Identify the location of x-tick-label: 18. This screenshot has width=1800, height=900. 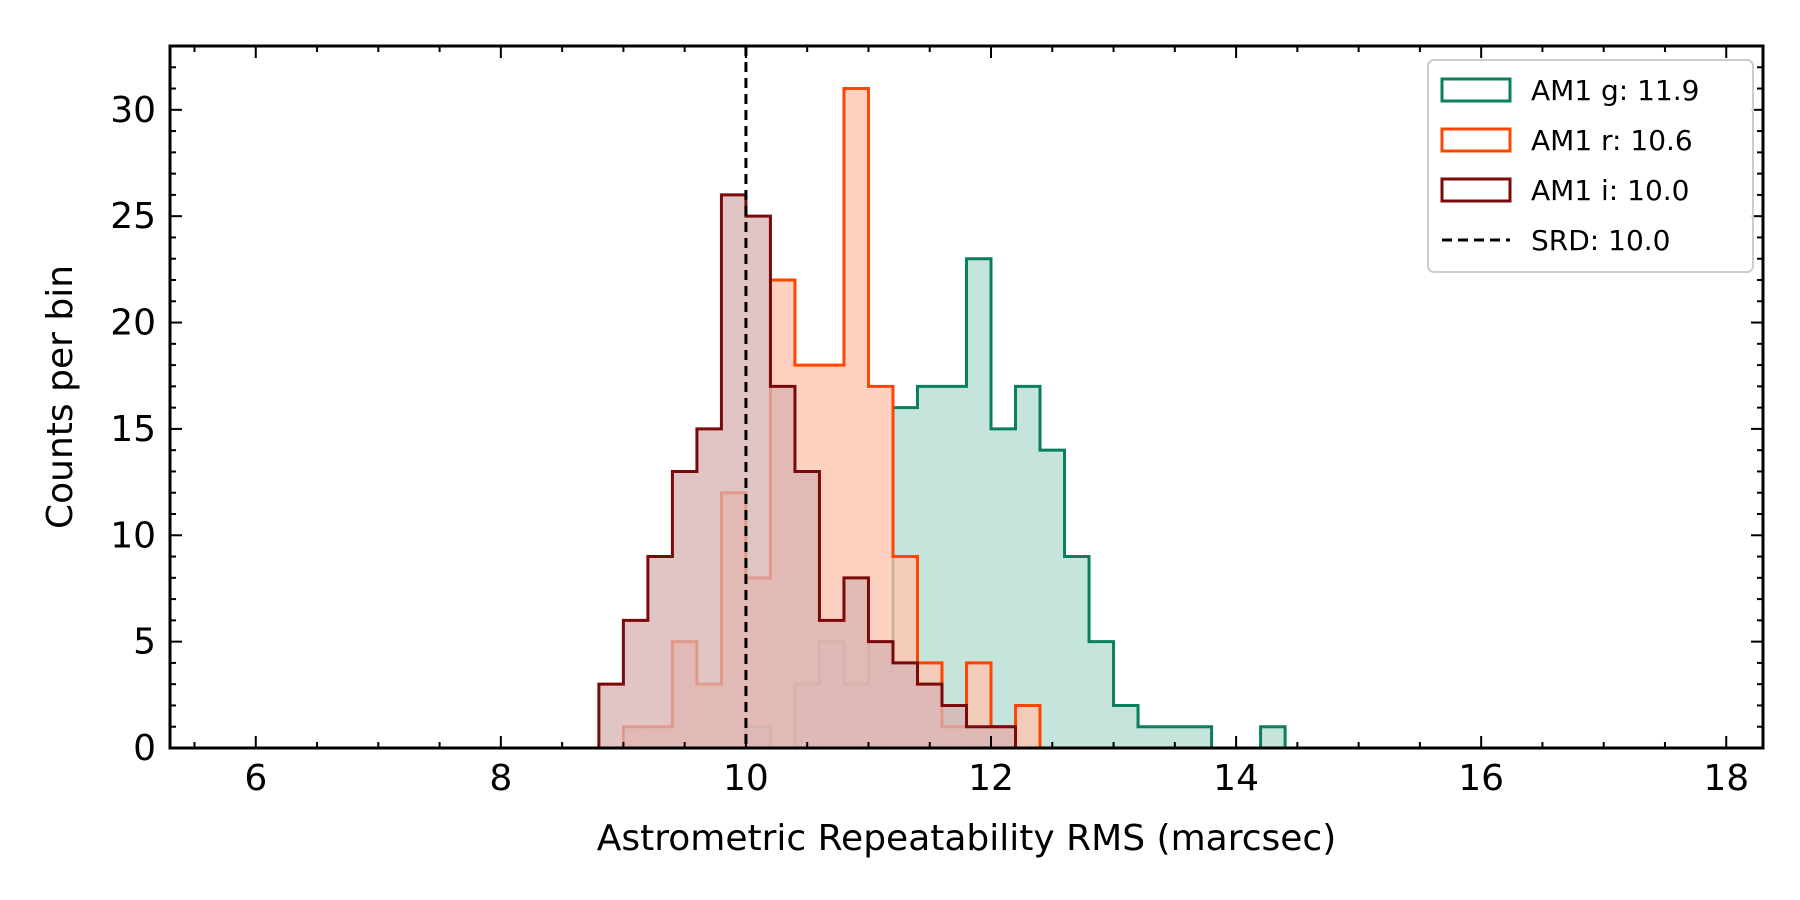
(1726, 778).